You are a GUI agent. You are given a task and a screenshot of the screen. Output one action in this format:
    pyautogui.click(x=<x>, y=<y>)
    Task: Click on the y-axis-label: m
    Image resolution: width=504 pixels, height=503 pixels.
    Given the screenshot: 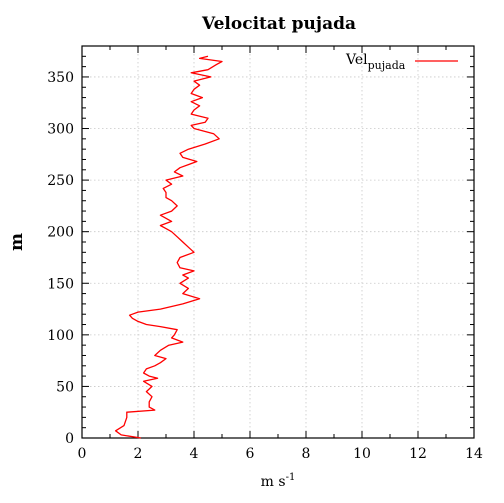 What is the action you would take?
    pyautogui.click(x=17, y=242)
    